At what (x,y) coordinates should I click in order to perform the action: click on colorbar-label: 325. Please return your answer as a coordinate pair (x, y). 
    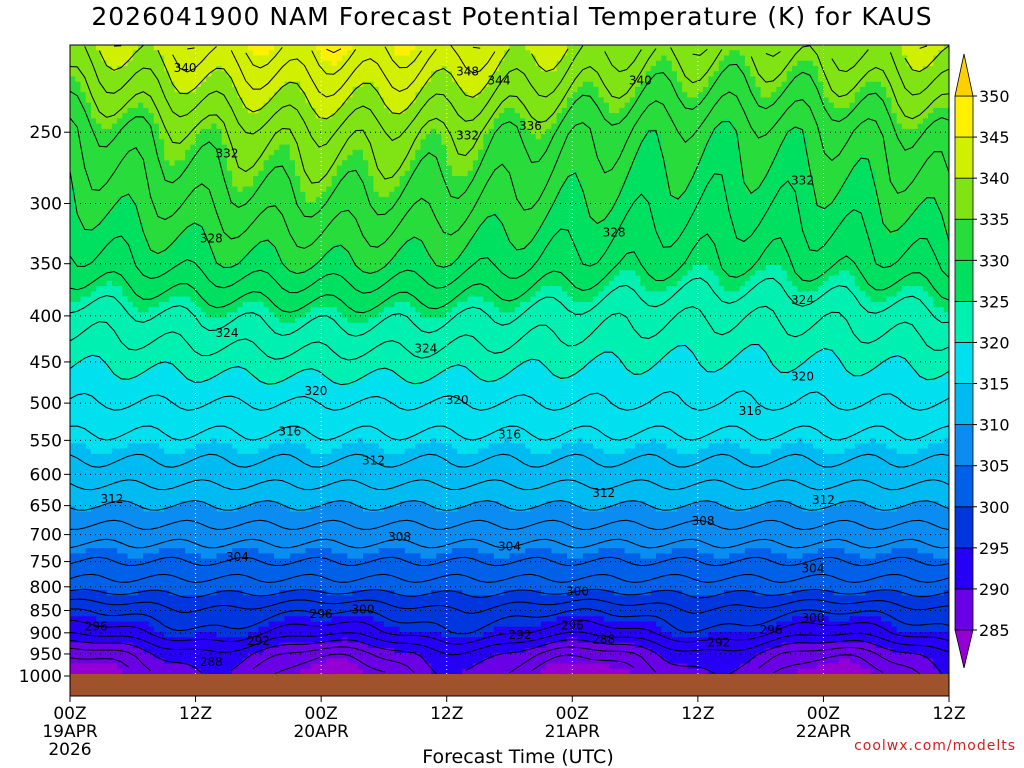
    Looking at the image, I should click on (994, 301).